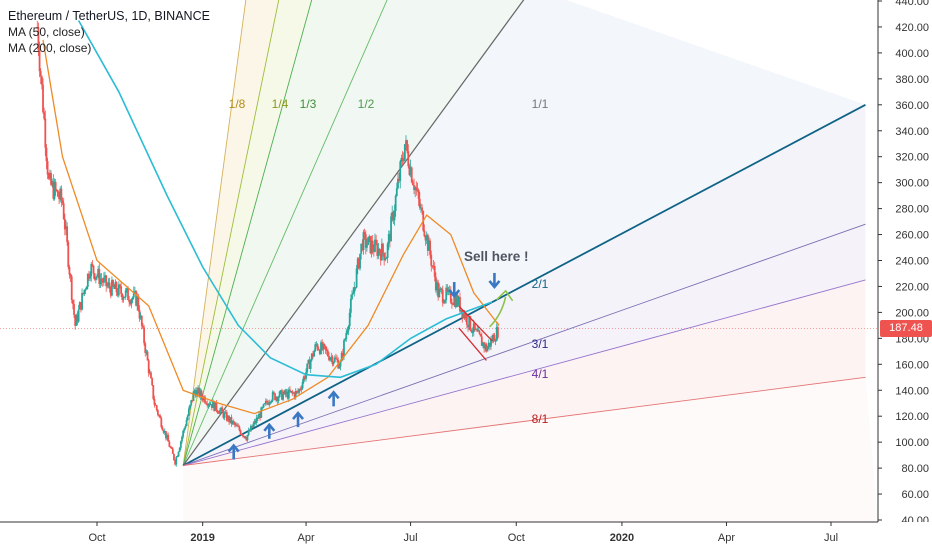 This screenshot has width=932, height=555. Describe the element at coordinates (912, 443) in the screenshot. I see `price-axis-label: 100.00` at that location.